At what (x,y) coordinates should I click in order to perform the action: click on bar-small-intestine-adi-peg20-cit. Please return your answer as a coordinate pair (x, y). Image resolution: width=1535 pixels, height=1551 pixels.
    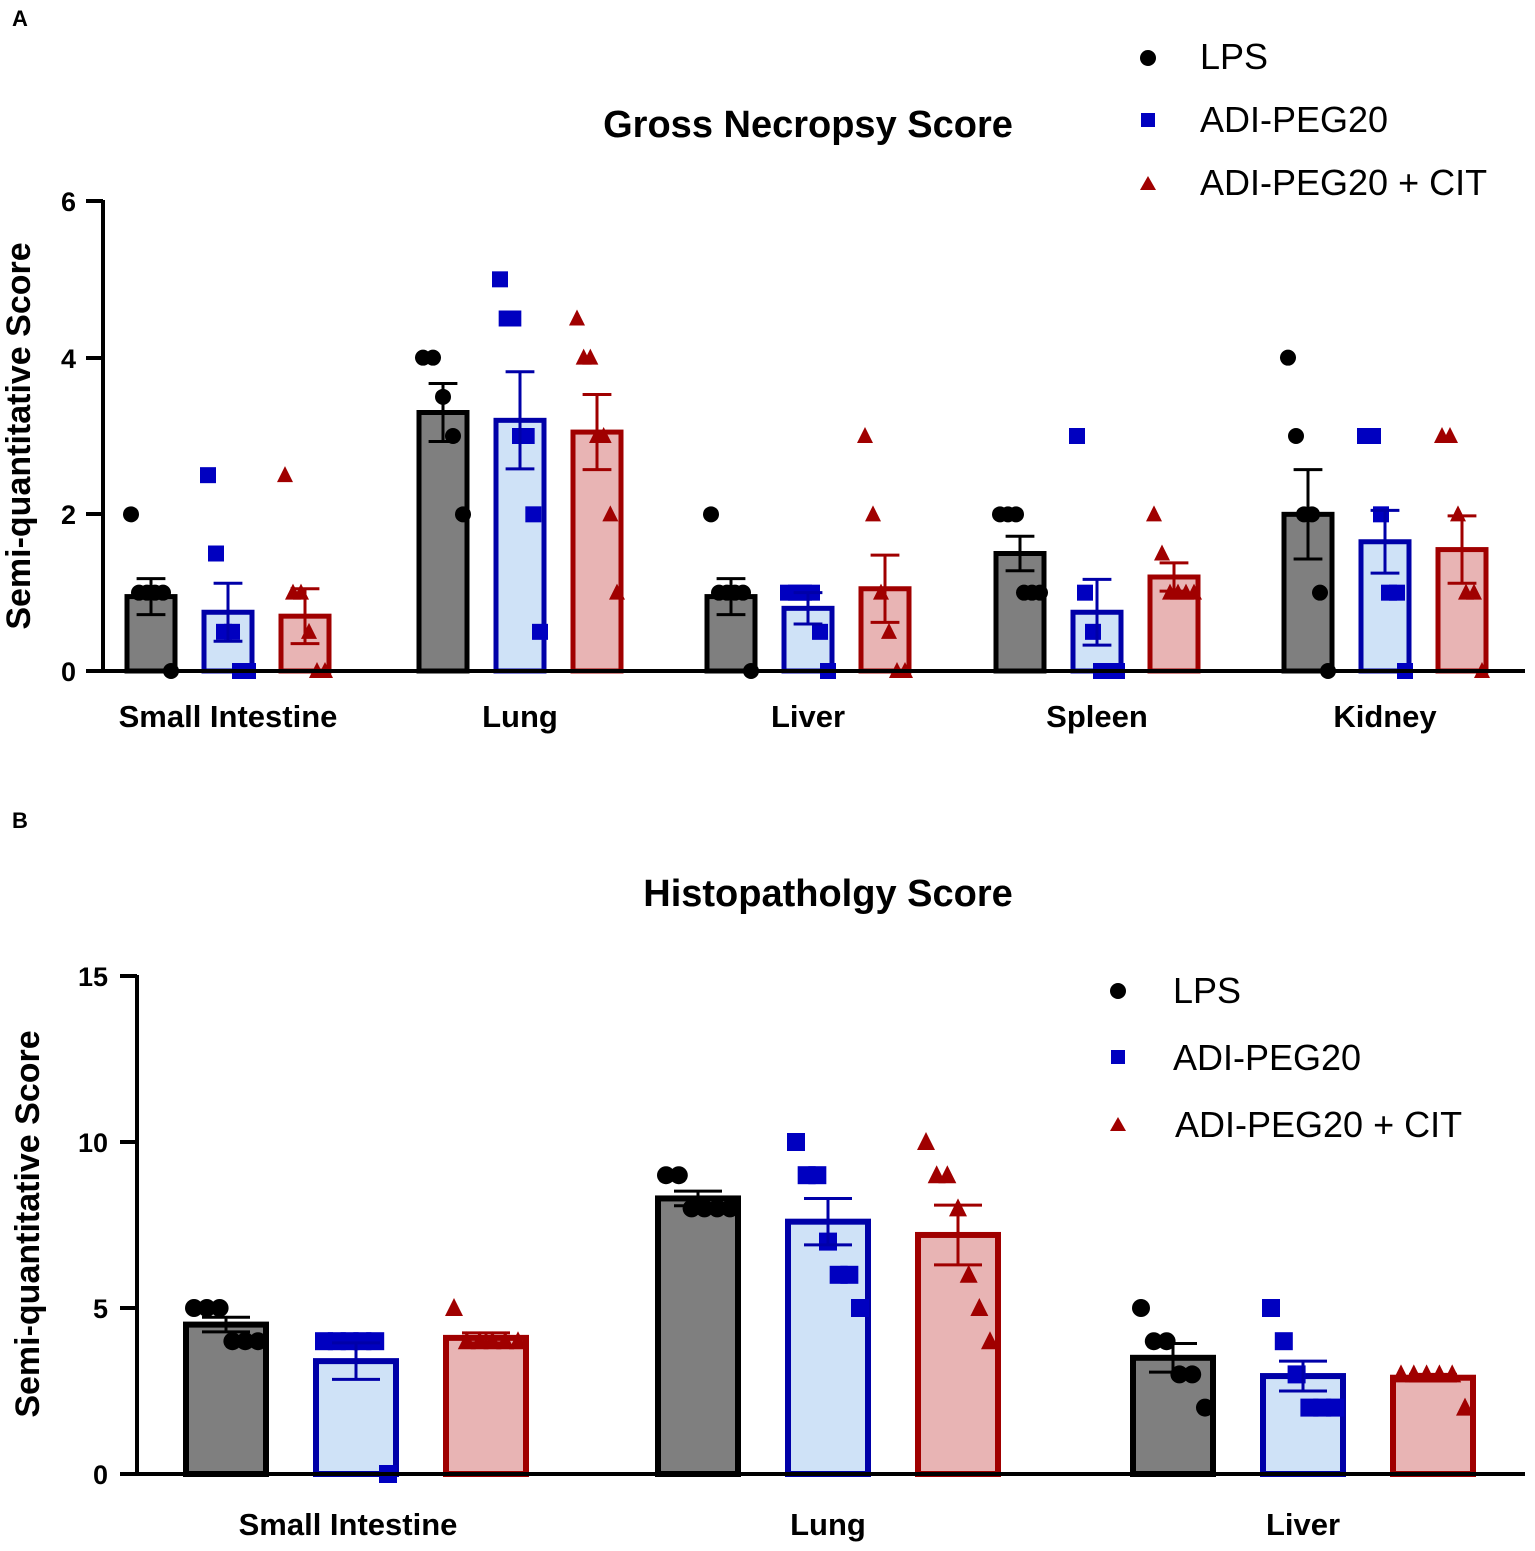
    Looking at the image, I should click on (486, 1405).